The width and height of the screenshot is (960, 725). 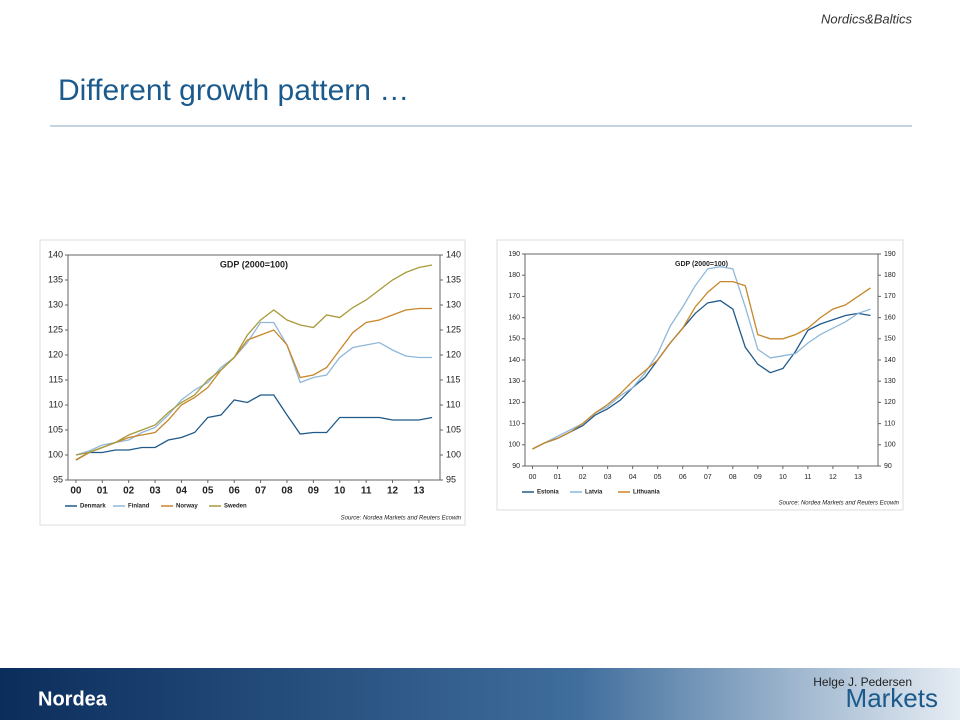 I want to click on footer-band, so click(x=480, y=694).